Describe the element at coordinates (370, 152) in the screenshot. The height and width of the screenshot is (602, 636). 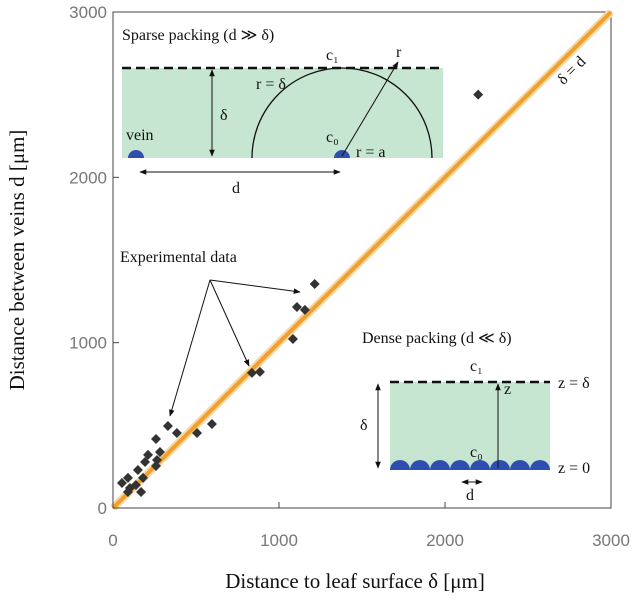
I see `inset-label: r = a` at that location.